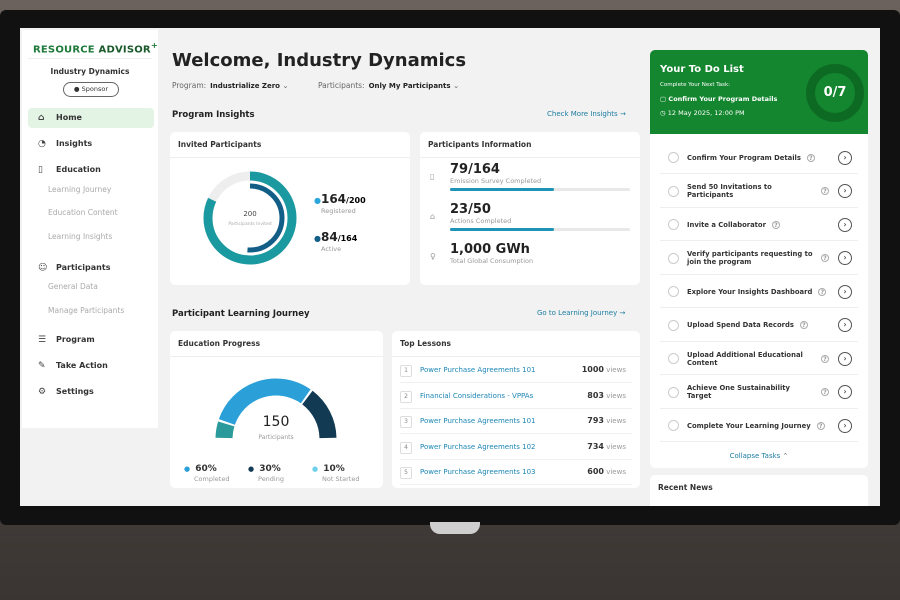  I want to click on org-name: Industry Dynamics, so click(90, 71).